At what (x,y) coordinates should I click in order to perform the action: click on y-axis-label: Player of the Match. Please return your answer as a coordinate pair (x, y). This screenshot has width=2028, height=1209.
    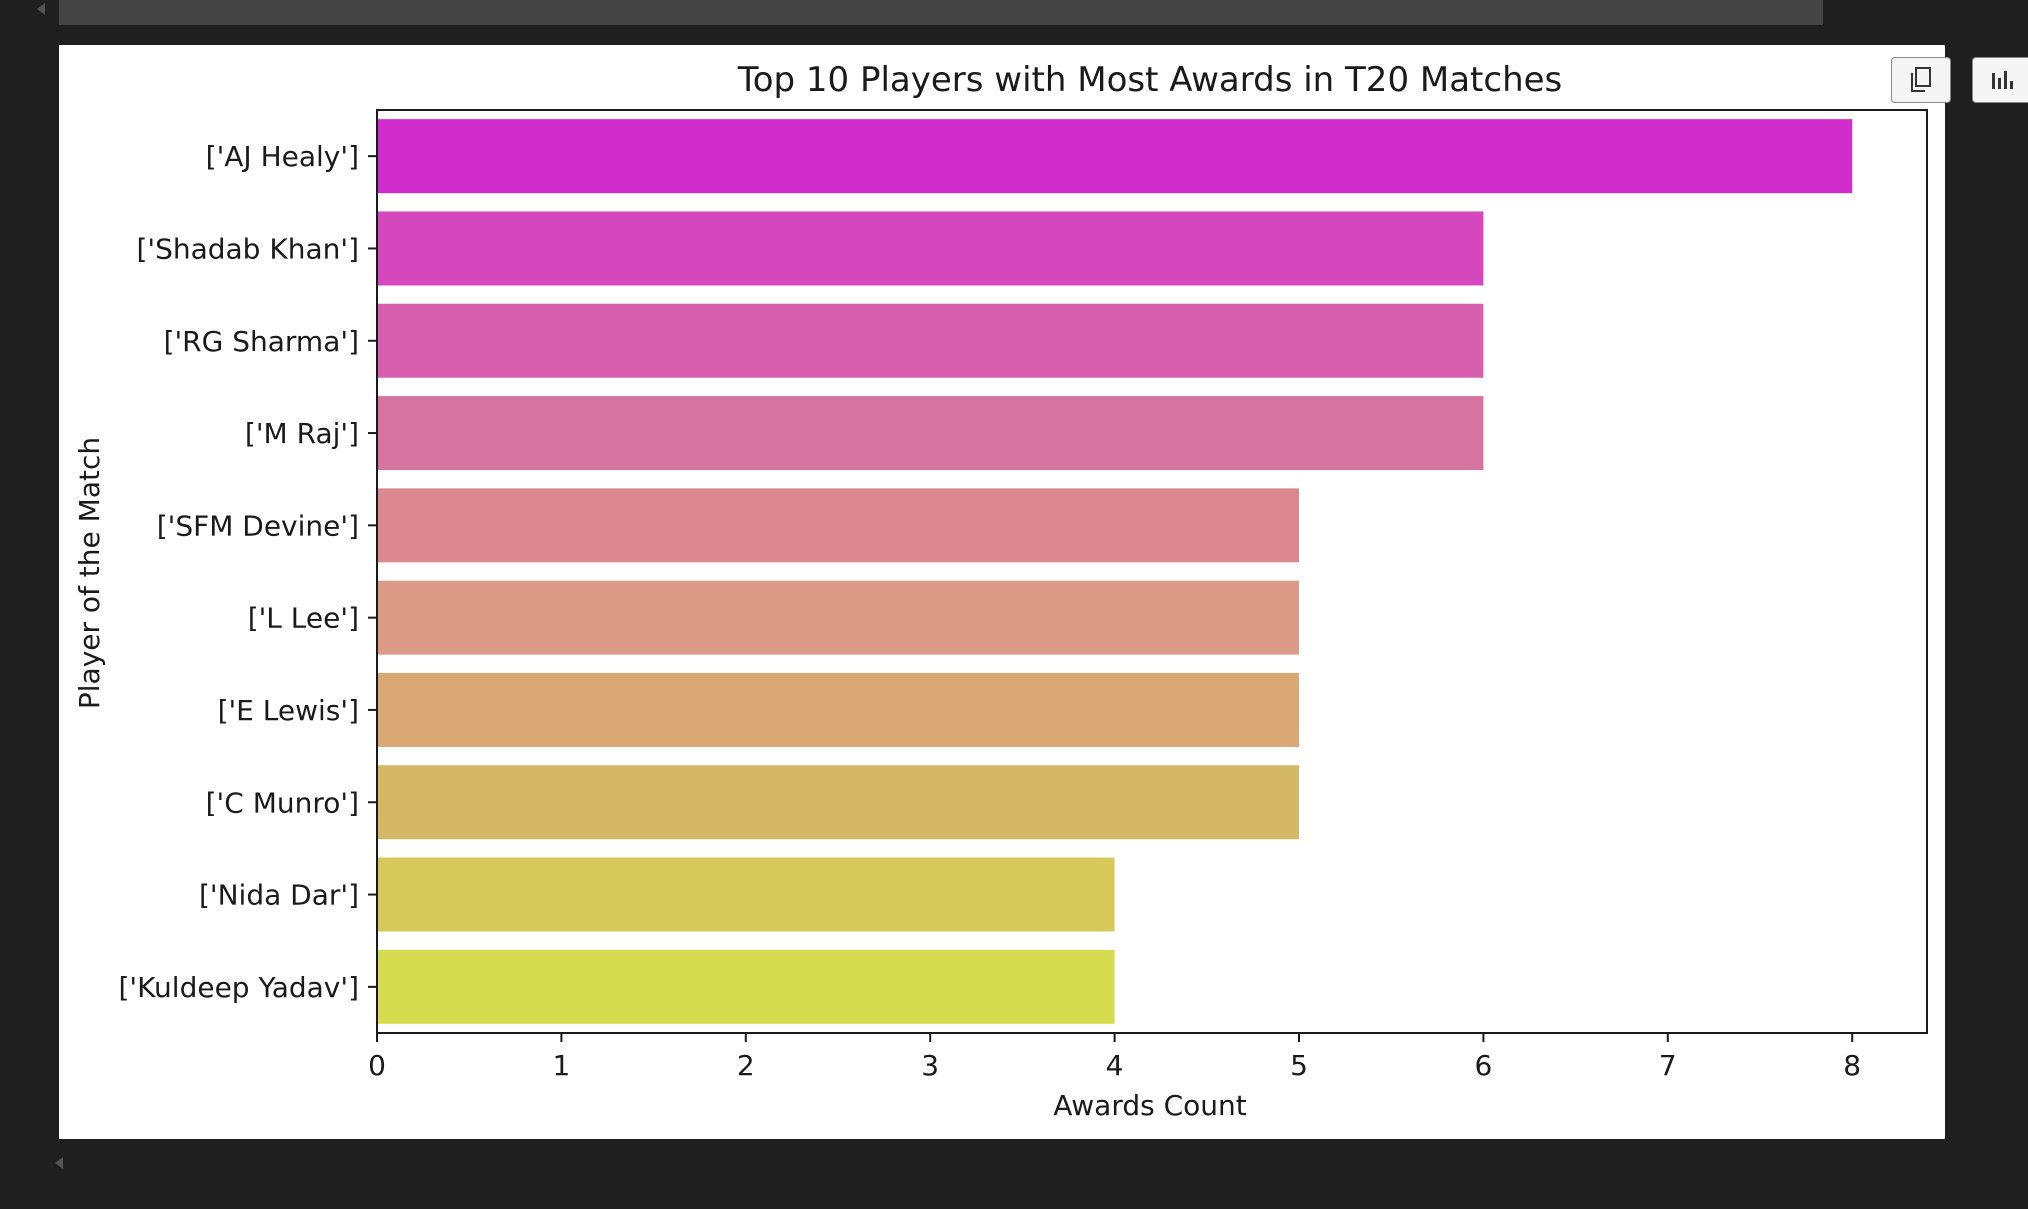
    Looking at the image, I should click on (89, 573).